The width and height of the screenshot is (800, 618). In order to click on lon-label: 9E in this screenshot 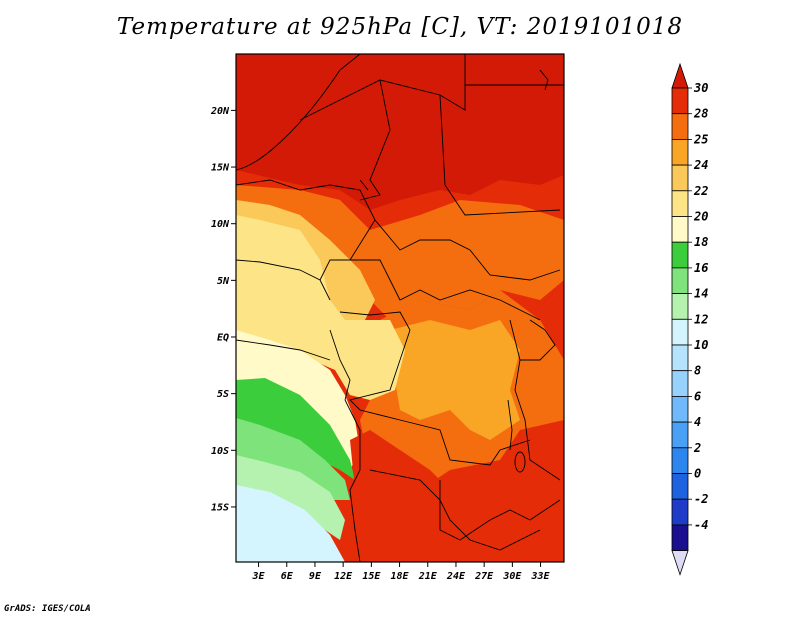, I will do `click(315, 576)`.